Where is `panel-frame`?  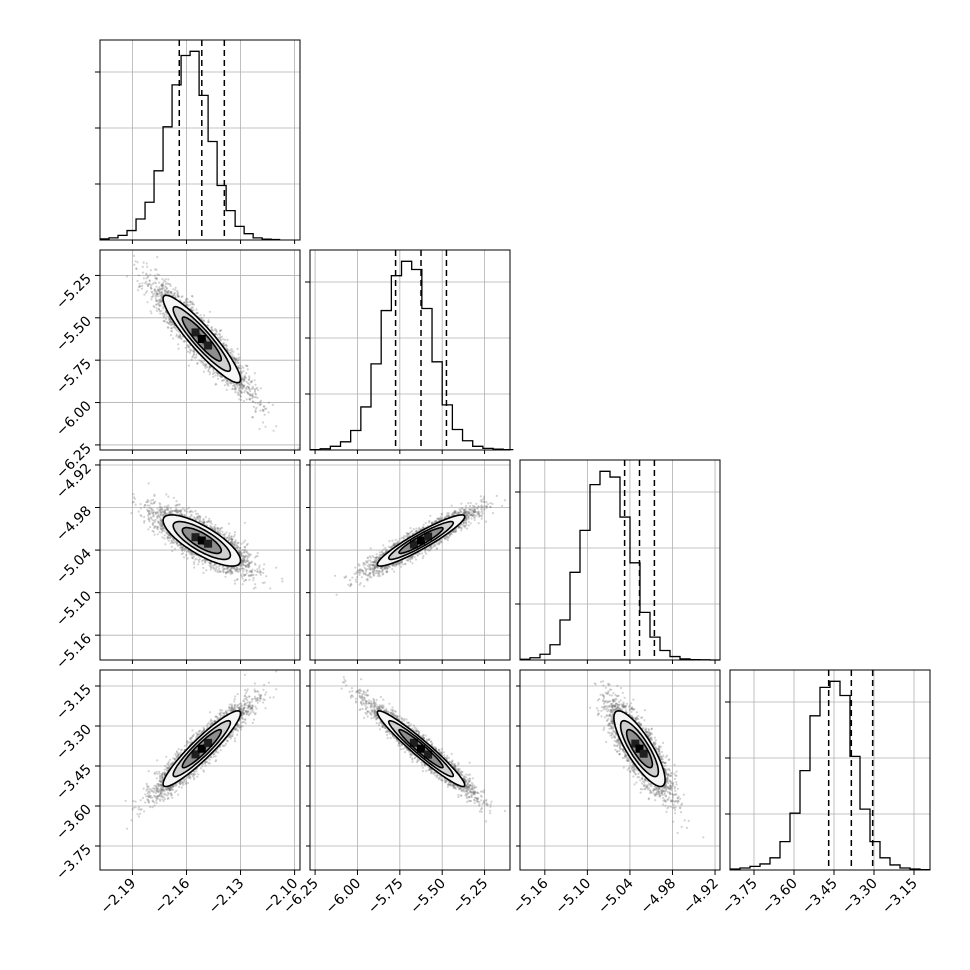 panel-frame is located at coordinates (410, 350).